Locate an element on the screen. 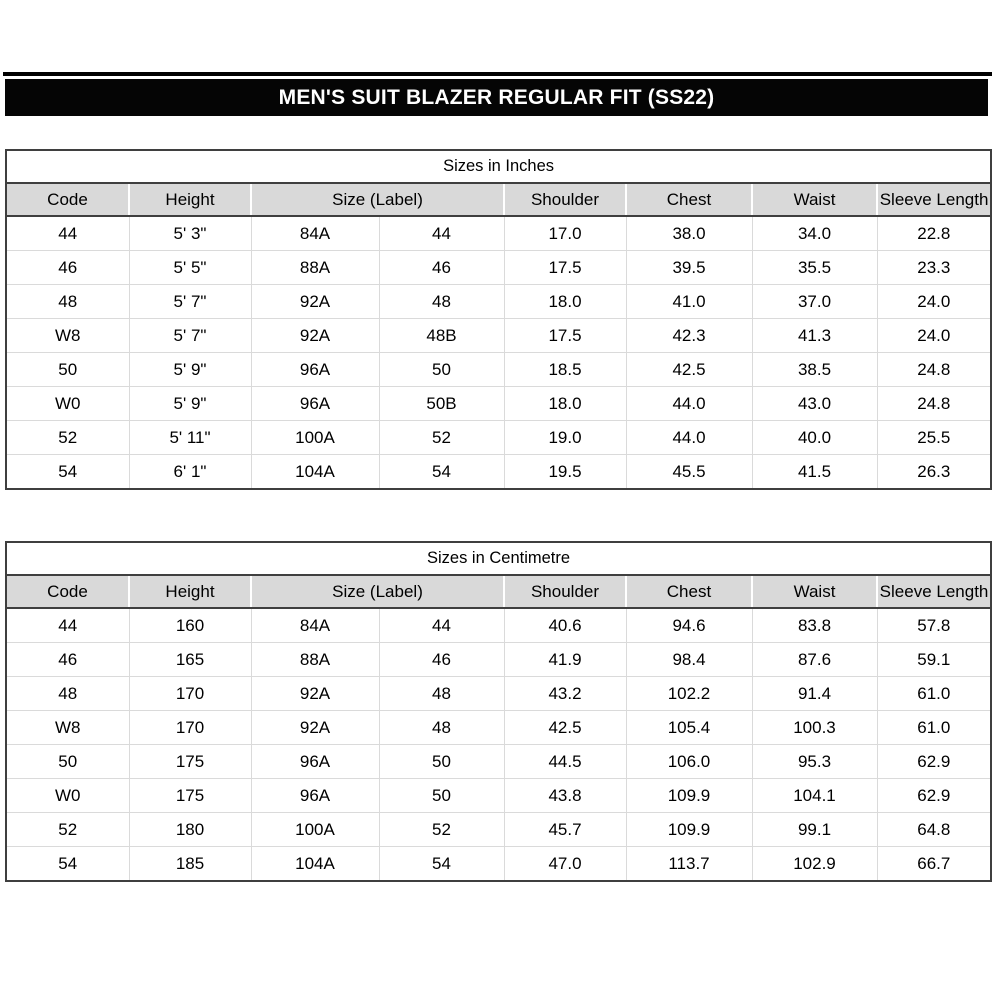 Image resolution: width=1000 pixels, height=1000 pixels. cell: 59.1 is located at coordinates (934, 659).